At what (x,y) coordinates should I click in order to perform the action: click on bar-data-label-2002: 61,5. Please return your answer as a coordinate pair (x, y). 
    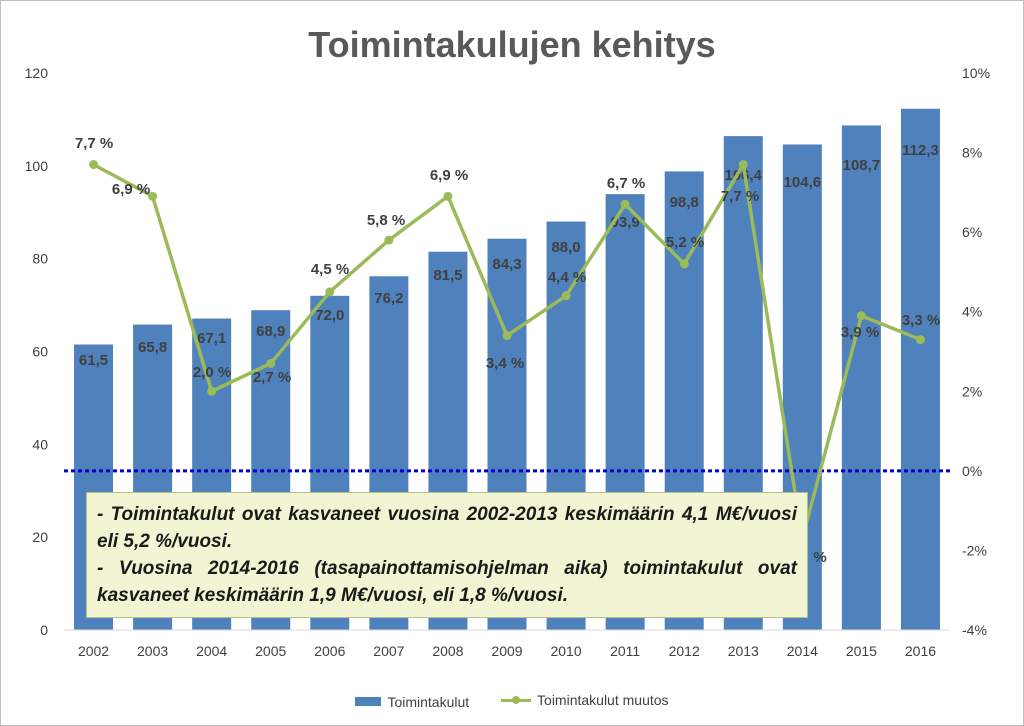
    Looking at the image, I should click on (93, 360).